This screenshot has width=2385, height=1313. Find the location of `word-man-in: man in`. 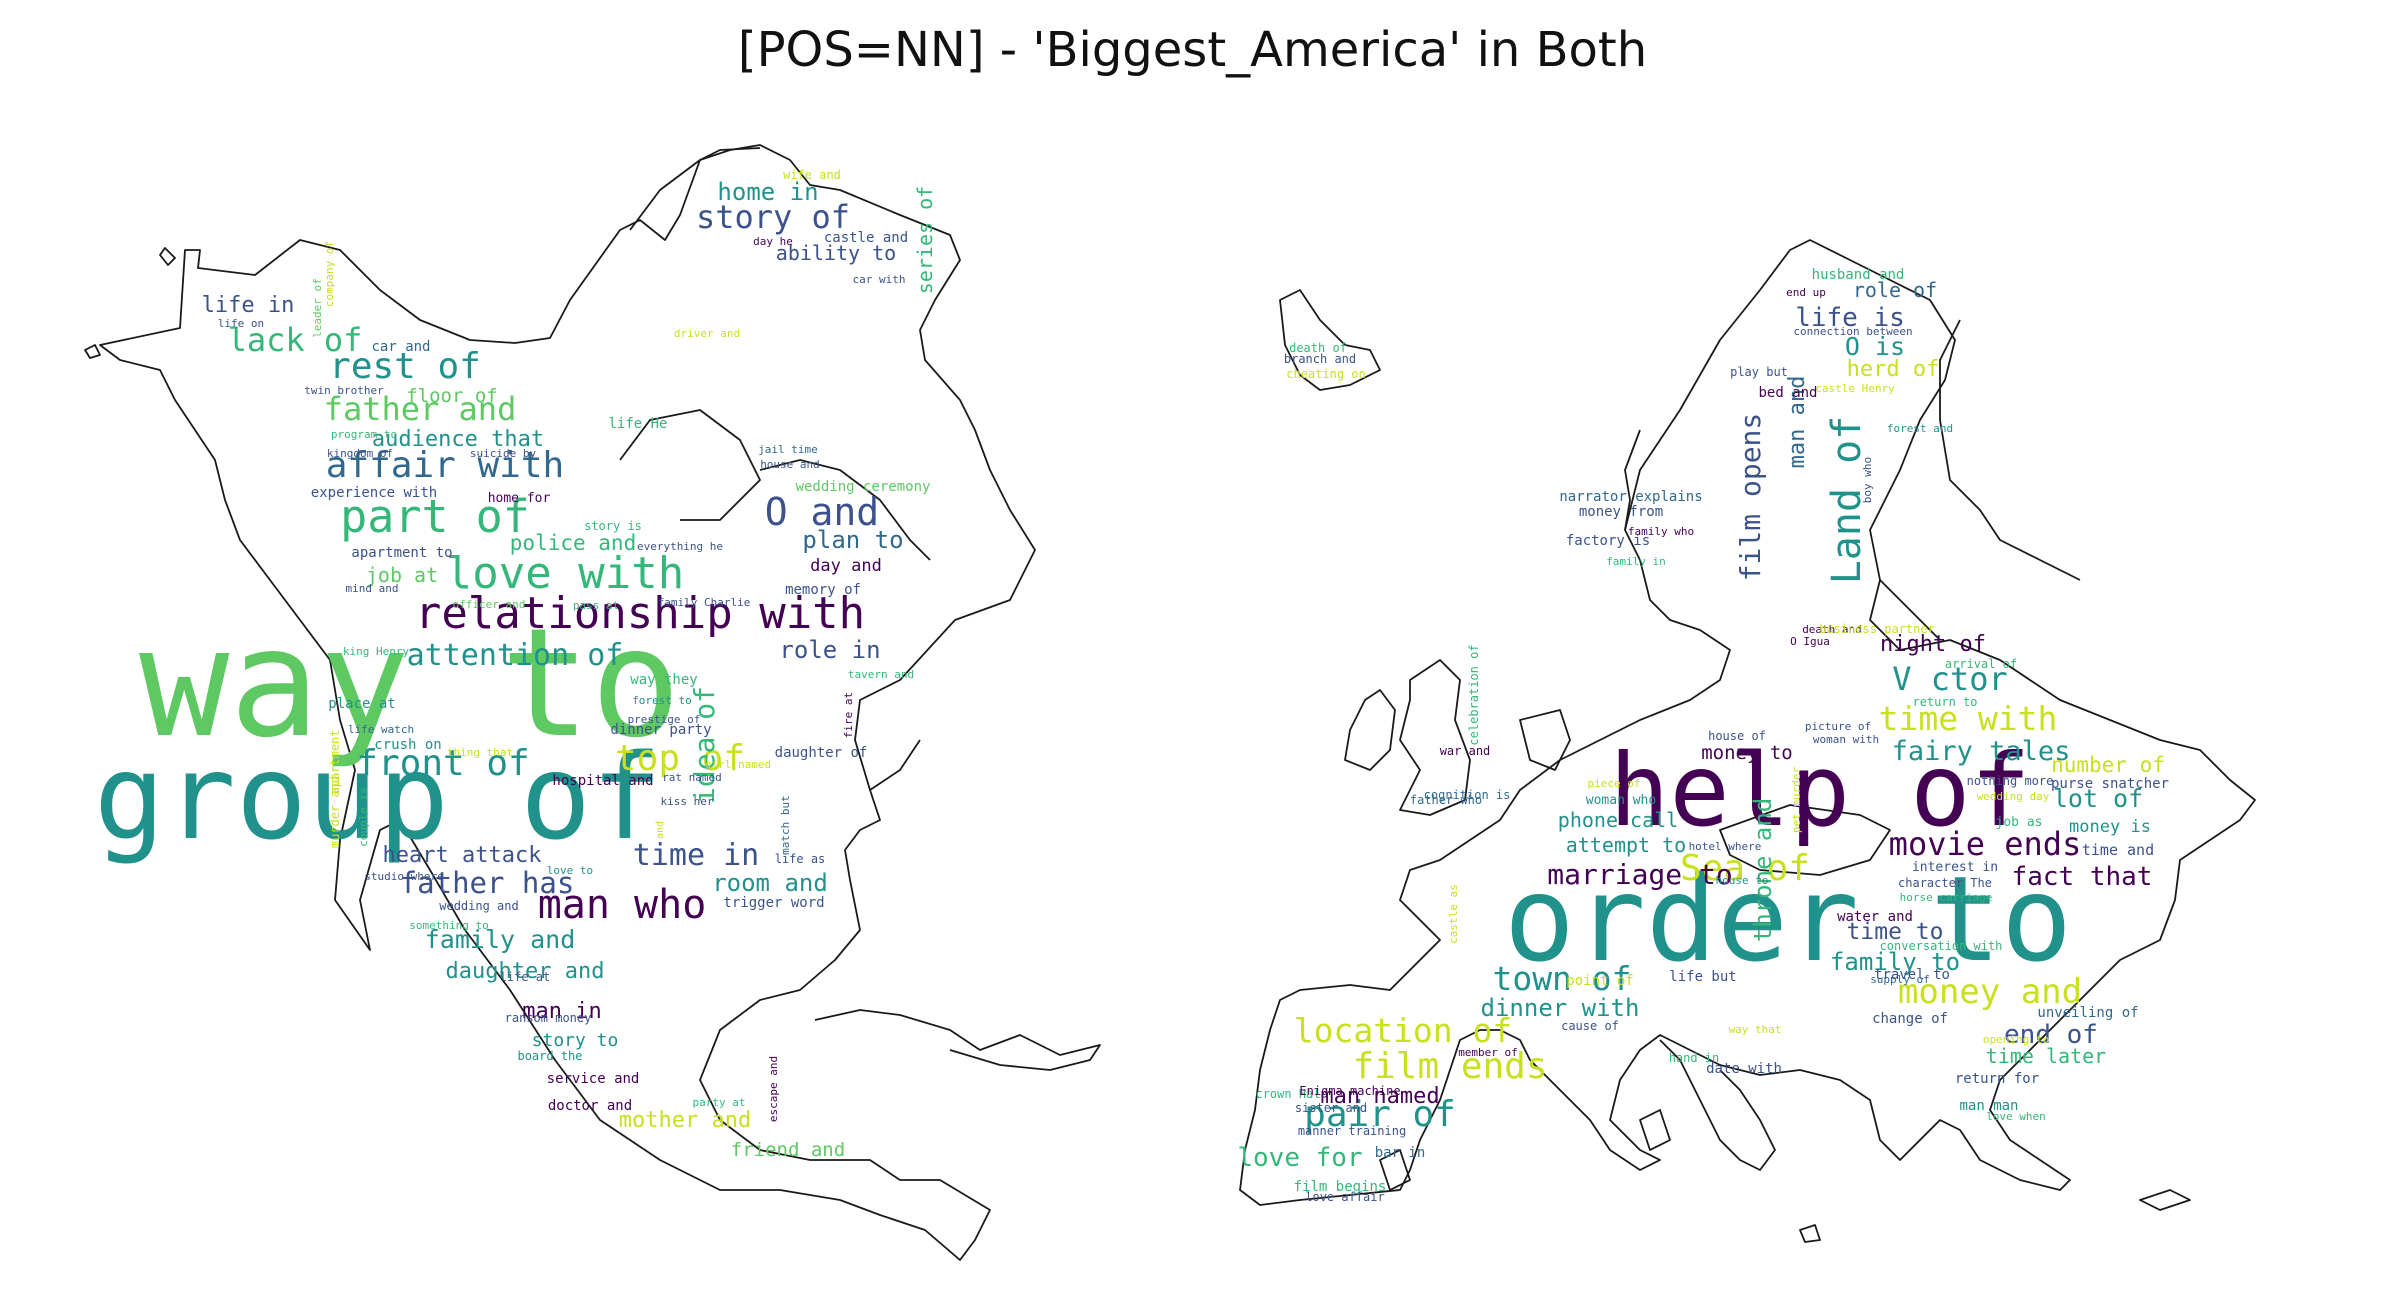

word-man-in: man in is located at coordinates (561, 1011).